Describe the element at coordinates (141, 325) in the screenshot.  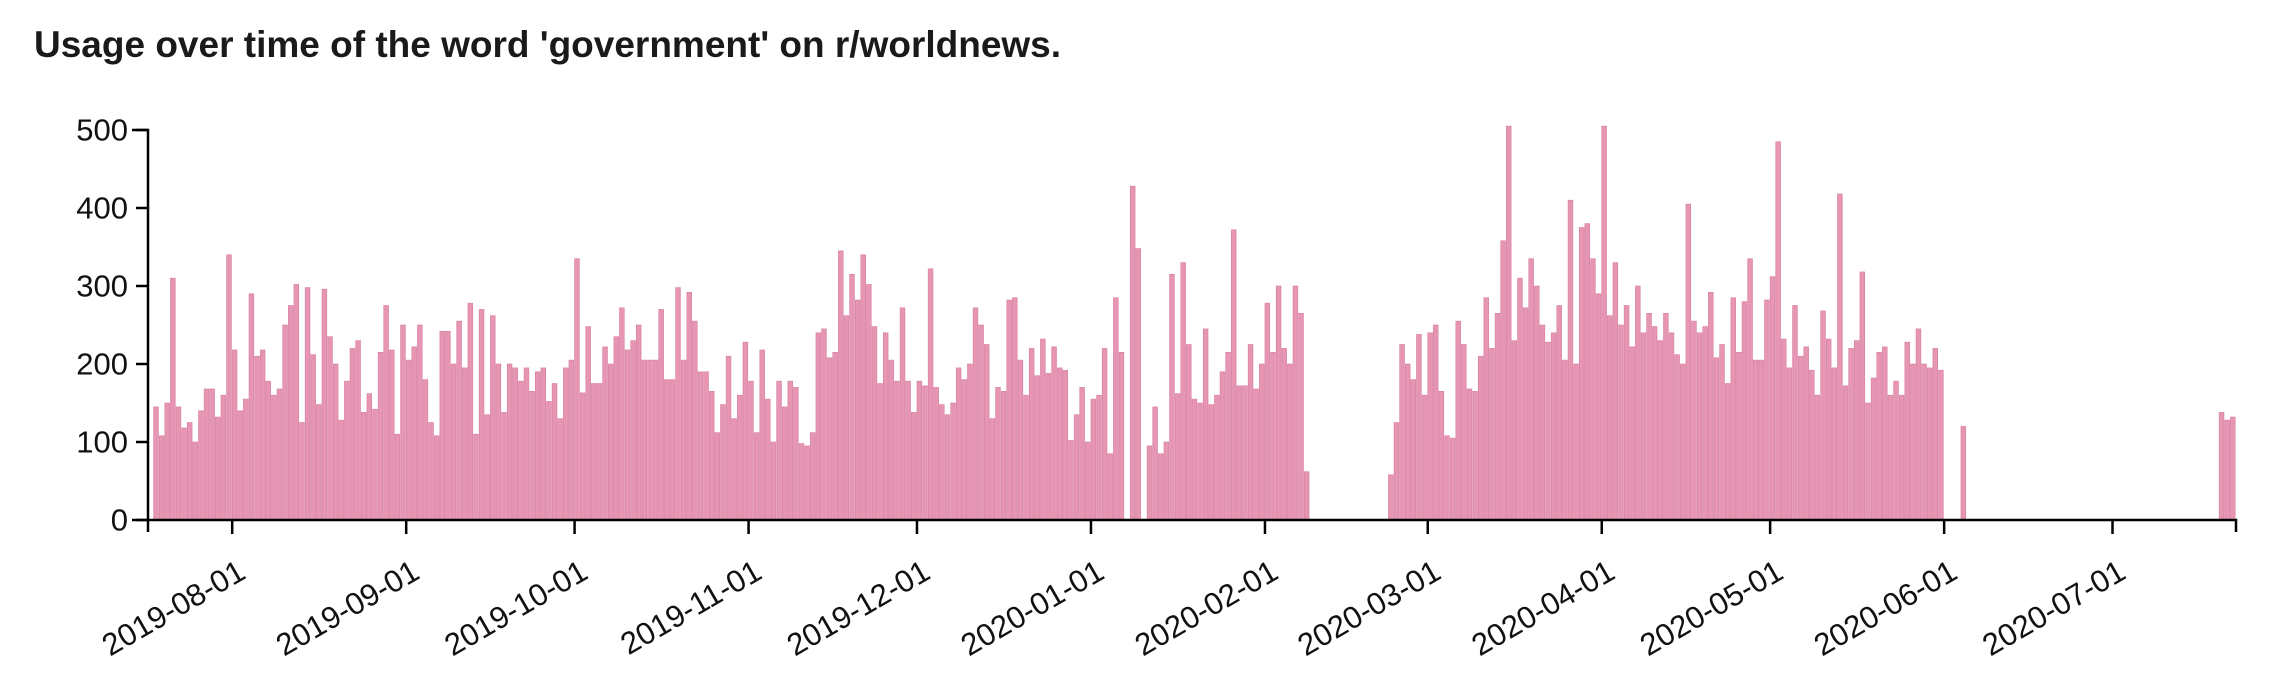
I see `y-axis-line` at that location.